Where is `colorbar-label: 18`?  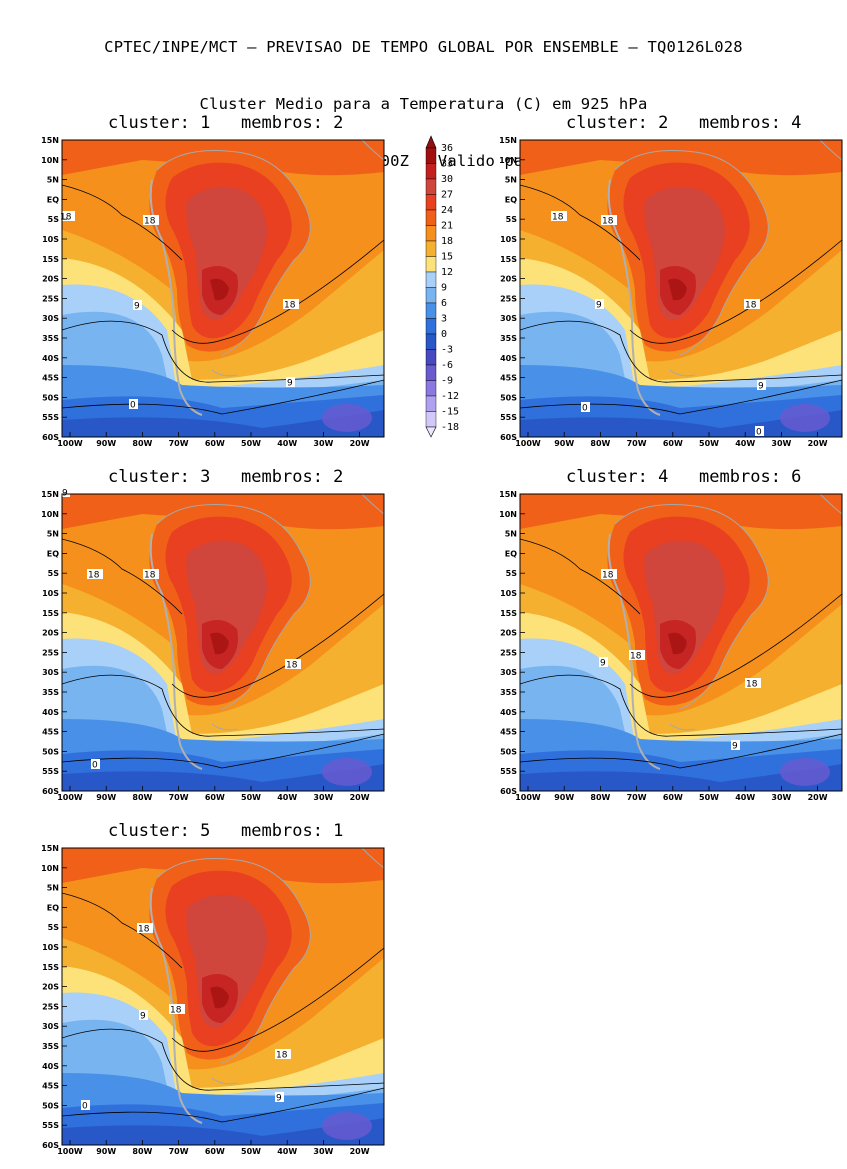
colorbar-label: 18 is located at coordinates (447, 241).